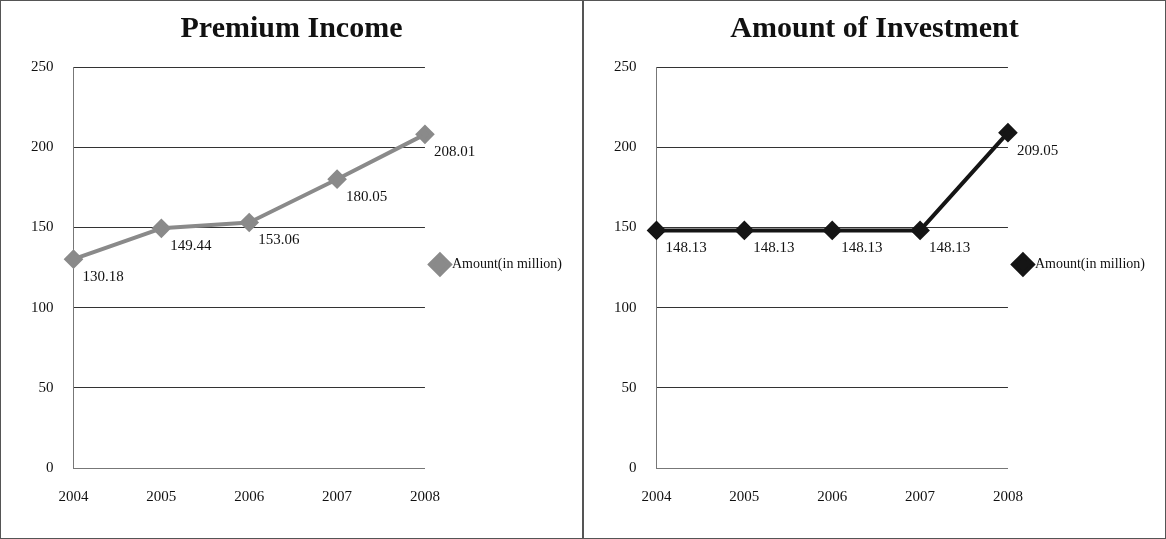  Describe the element at coordinates (279, 239) in the screenshot. I see `data-label: 153.06` at that location.